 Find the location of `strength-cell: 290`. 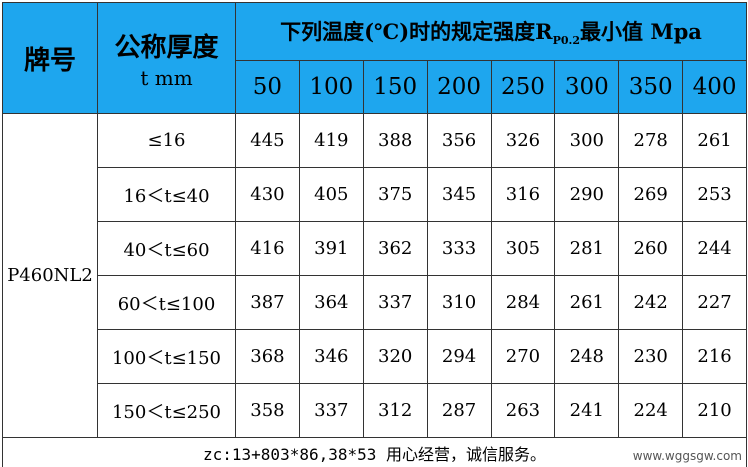

strength-cell: 290 is located at coordinates (587, 194).